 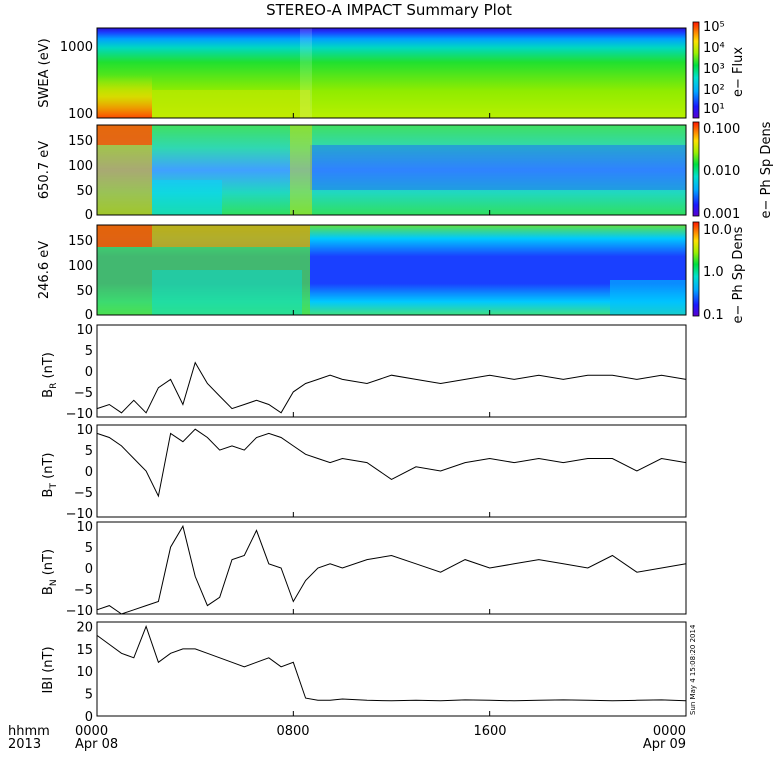 I want to click on br-axis-label: BR (nT), so click(x=50, y=375).